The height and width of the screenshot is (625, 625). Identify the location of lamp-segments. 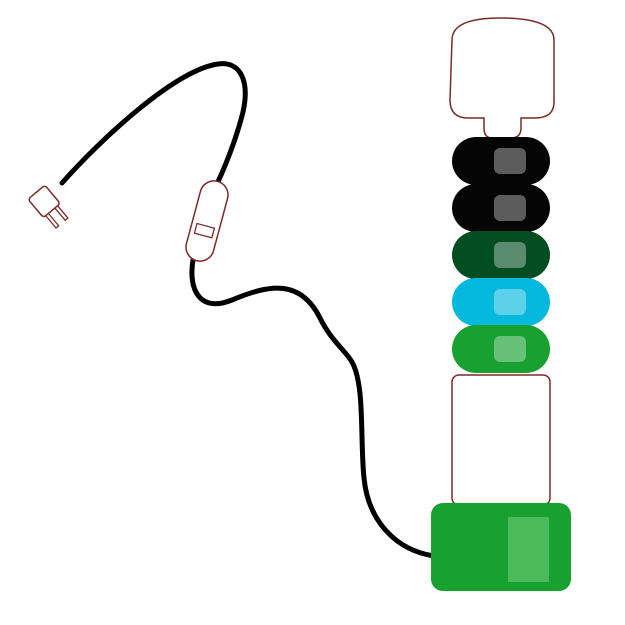
(501, 255).